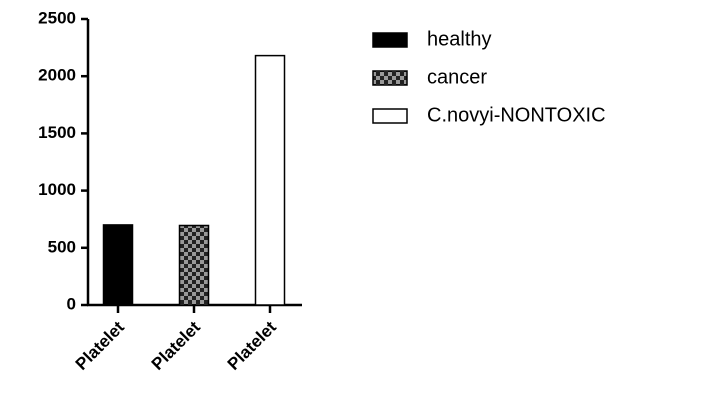 The width and height of the screenshot is (701, 407). What do you see at coordinates (57, 17) in the screenshot?
I see `y-tick-label: 2500` at bounding box center [57, 17].